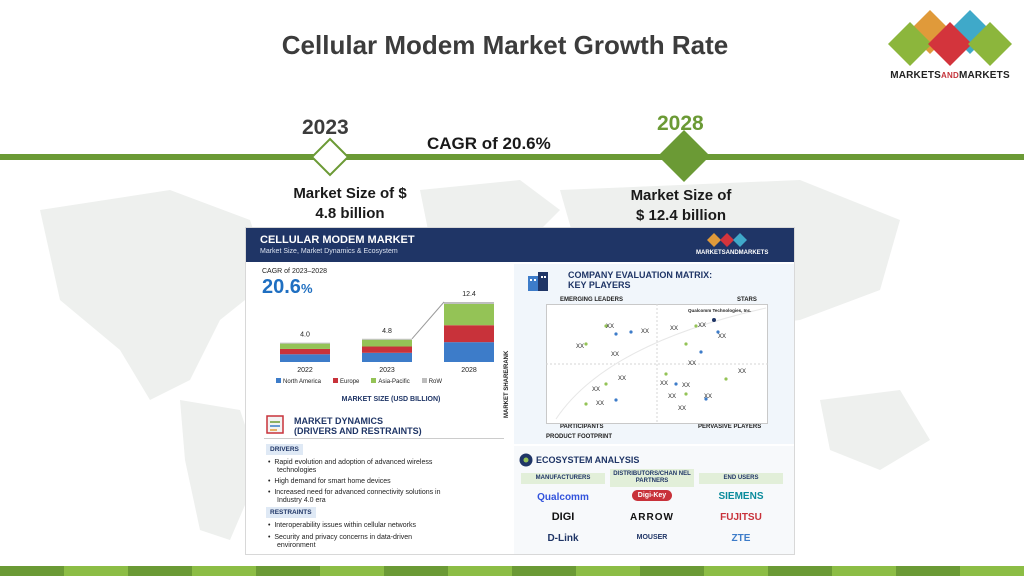 The image size is (1024, 576). What do you see at coordinates (391, 399) in the screenshot?
I see `market-size-caption: MARKET SIZE (USD BILLION)` at bounding box center [391, 399].